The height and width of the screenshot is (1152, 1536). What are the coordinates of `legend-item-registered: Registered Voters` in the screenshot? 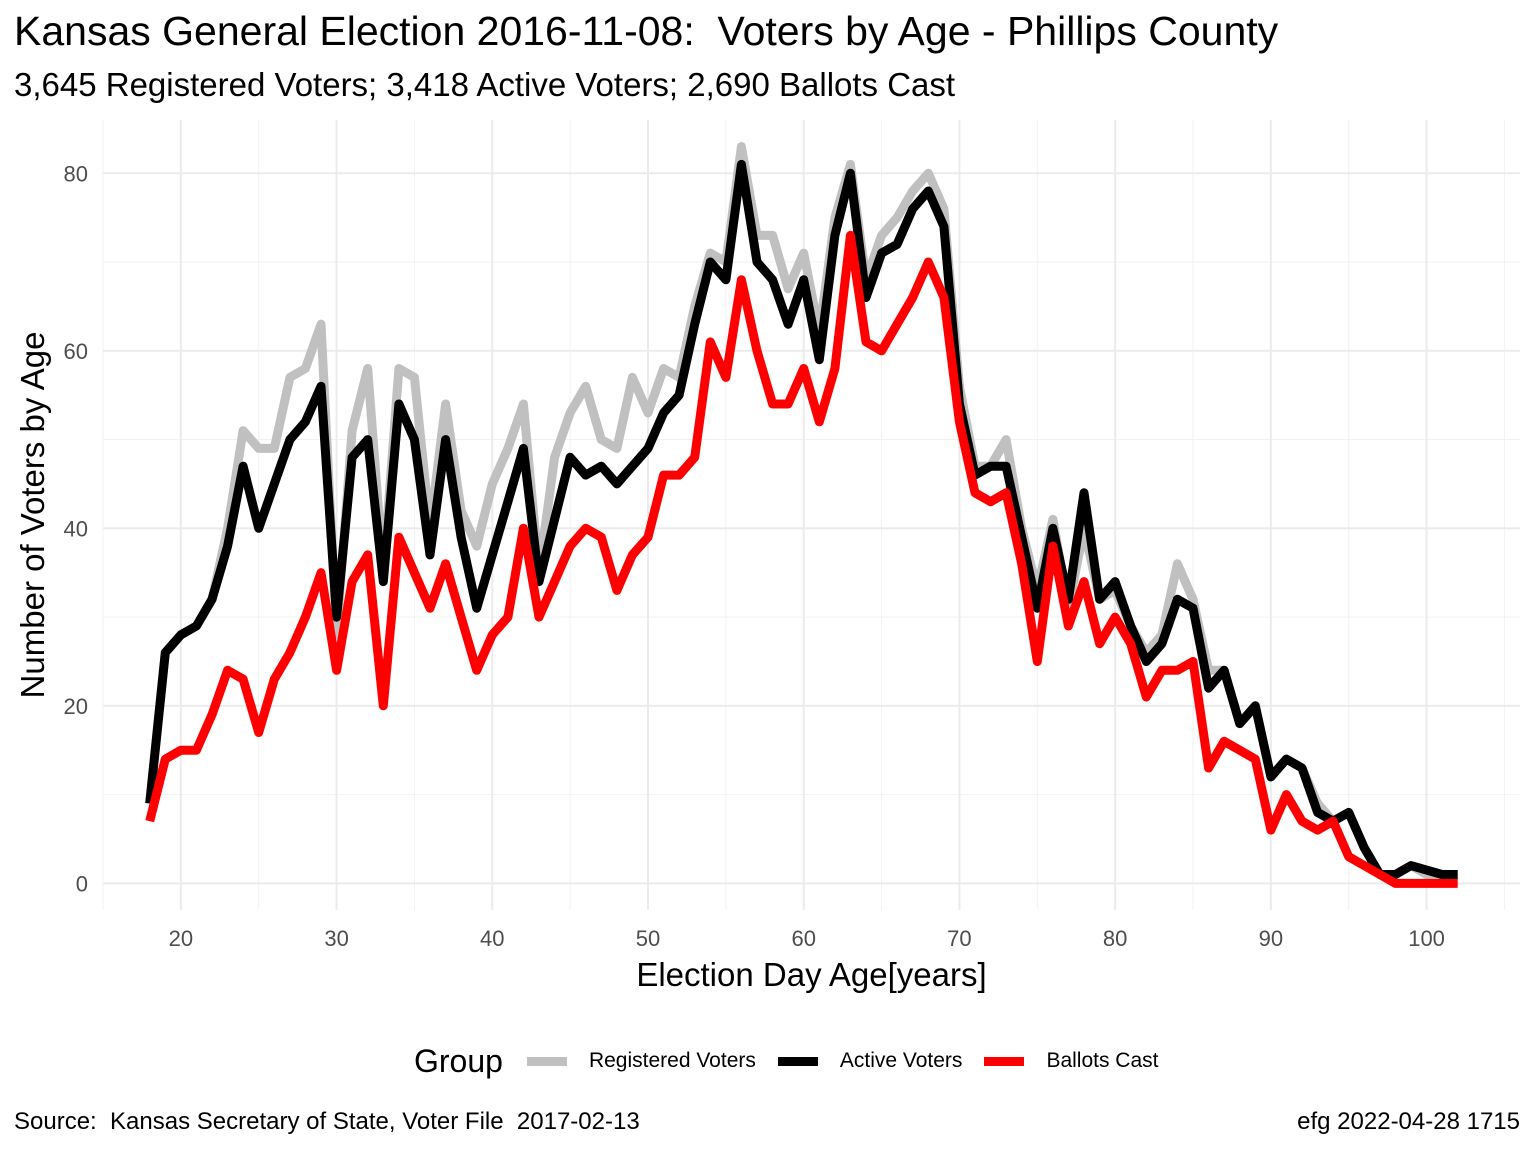 It's located at (641, 1061).